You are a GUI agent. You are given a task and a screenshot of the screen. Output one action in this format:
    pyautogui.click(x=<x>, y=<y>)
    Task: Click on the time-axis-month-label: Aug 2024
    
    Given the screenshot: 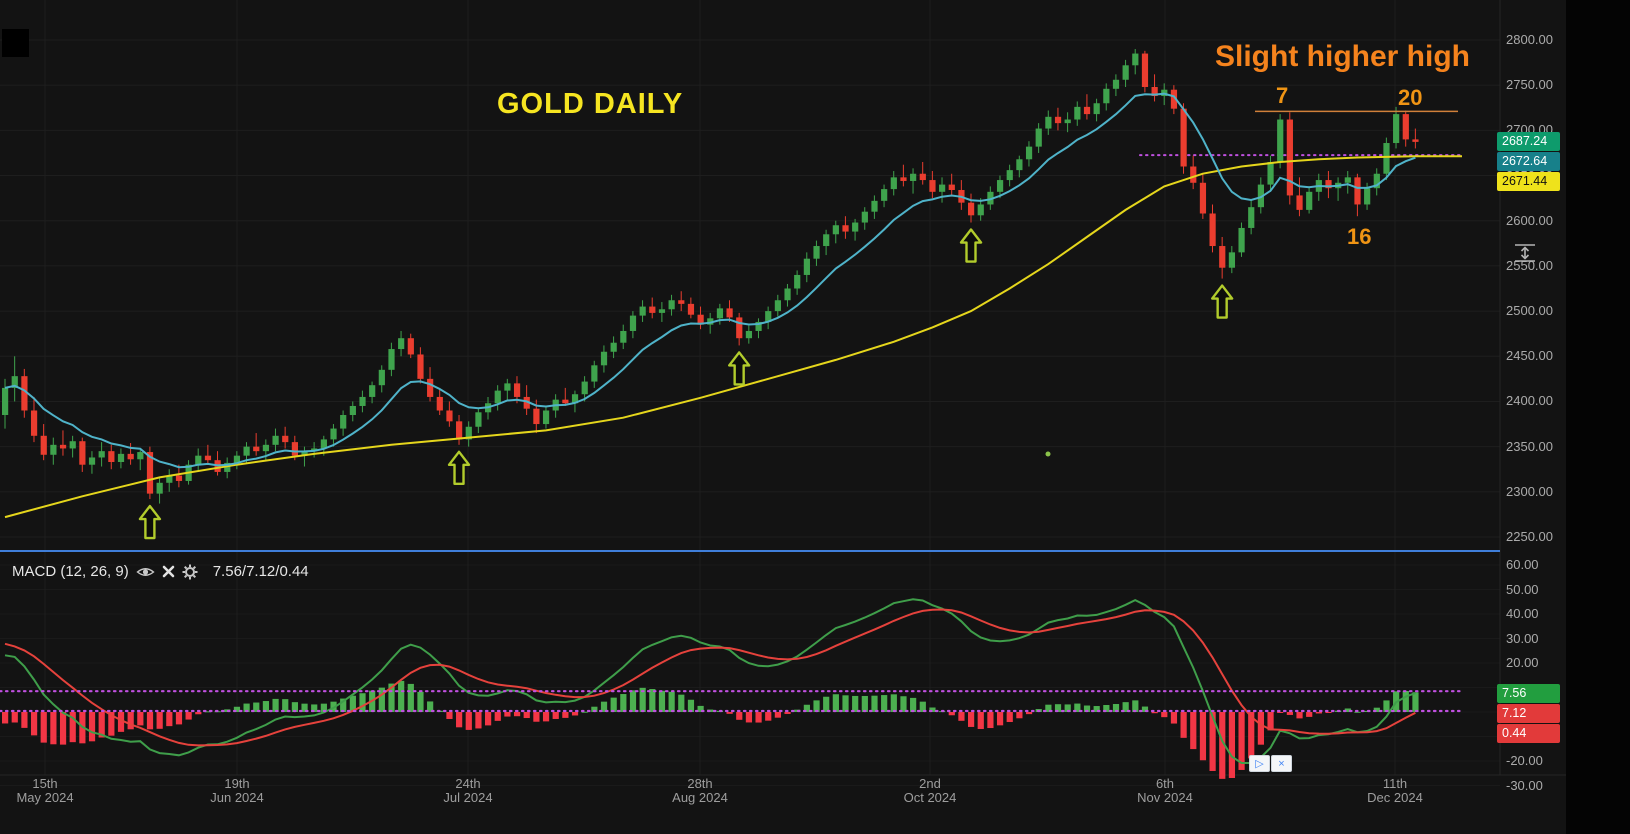 What is the action you would take?
    pyautogui.click(x=700, y=797)
    